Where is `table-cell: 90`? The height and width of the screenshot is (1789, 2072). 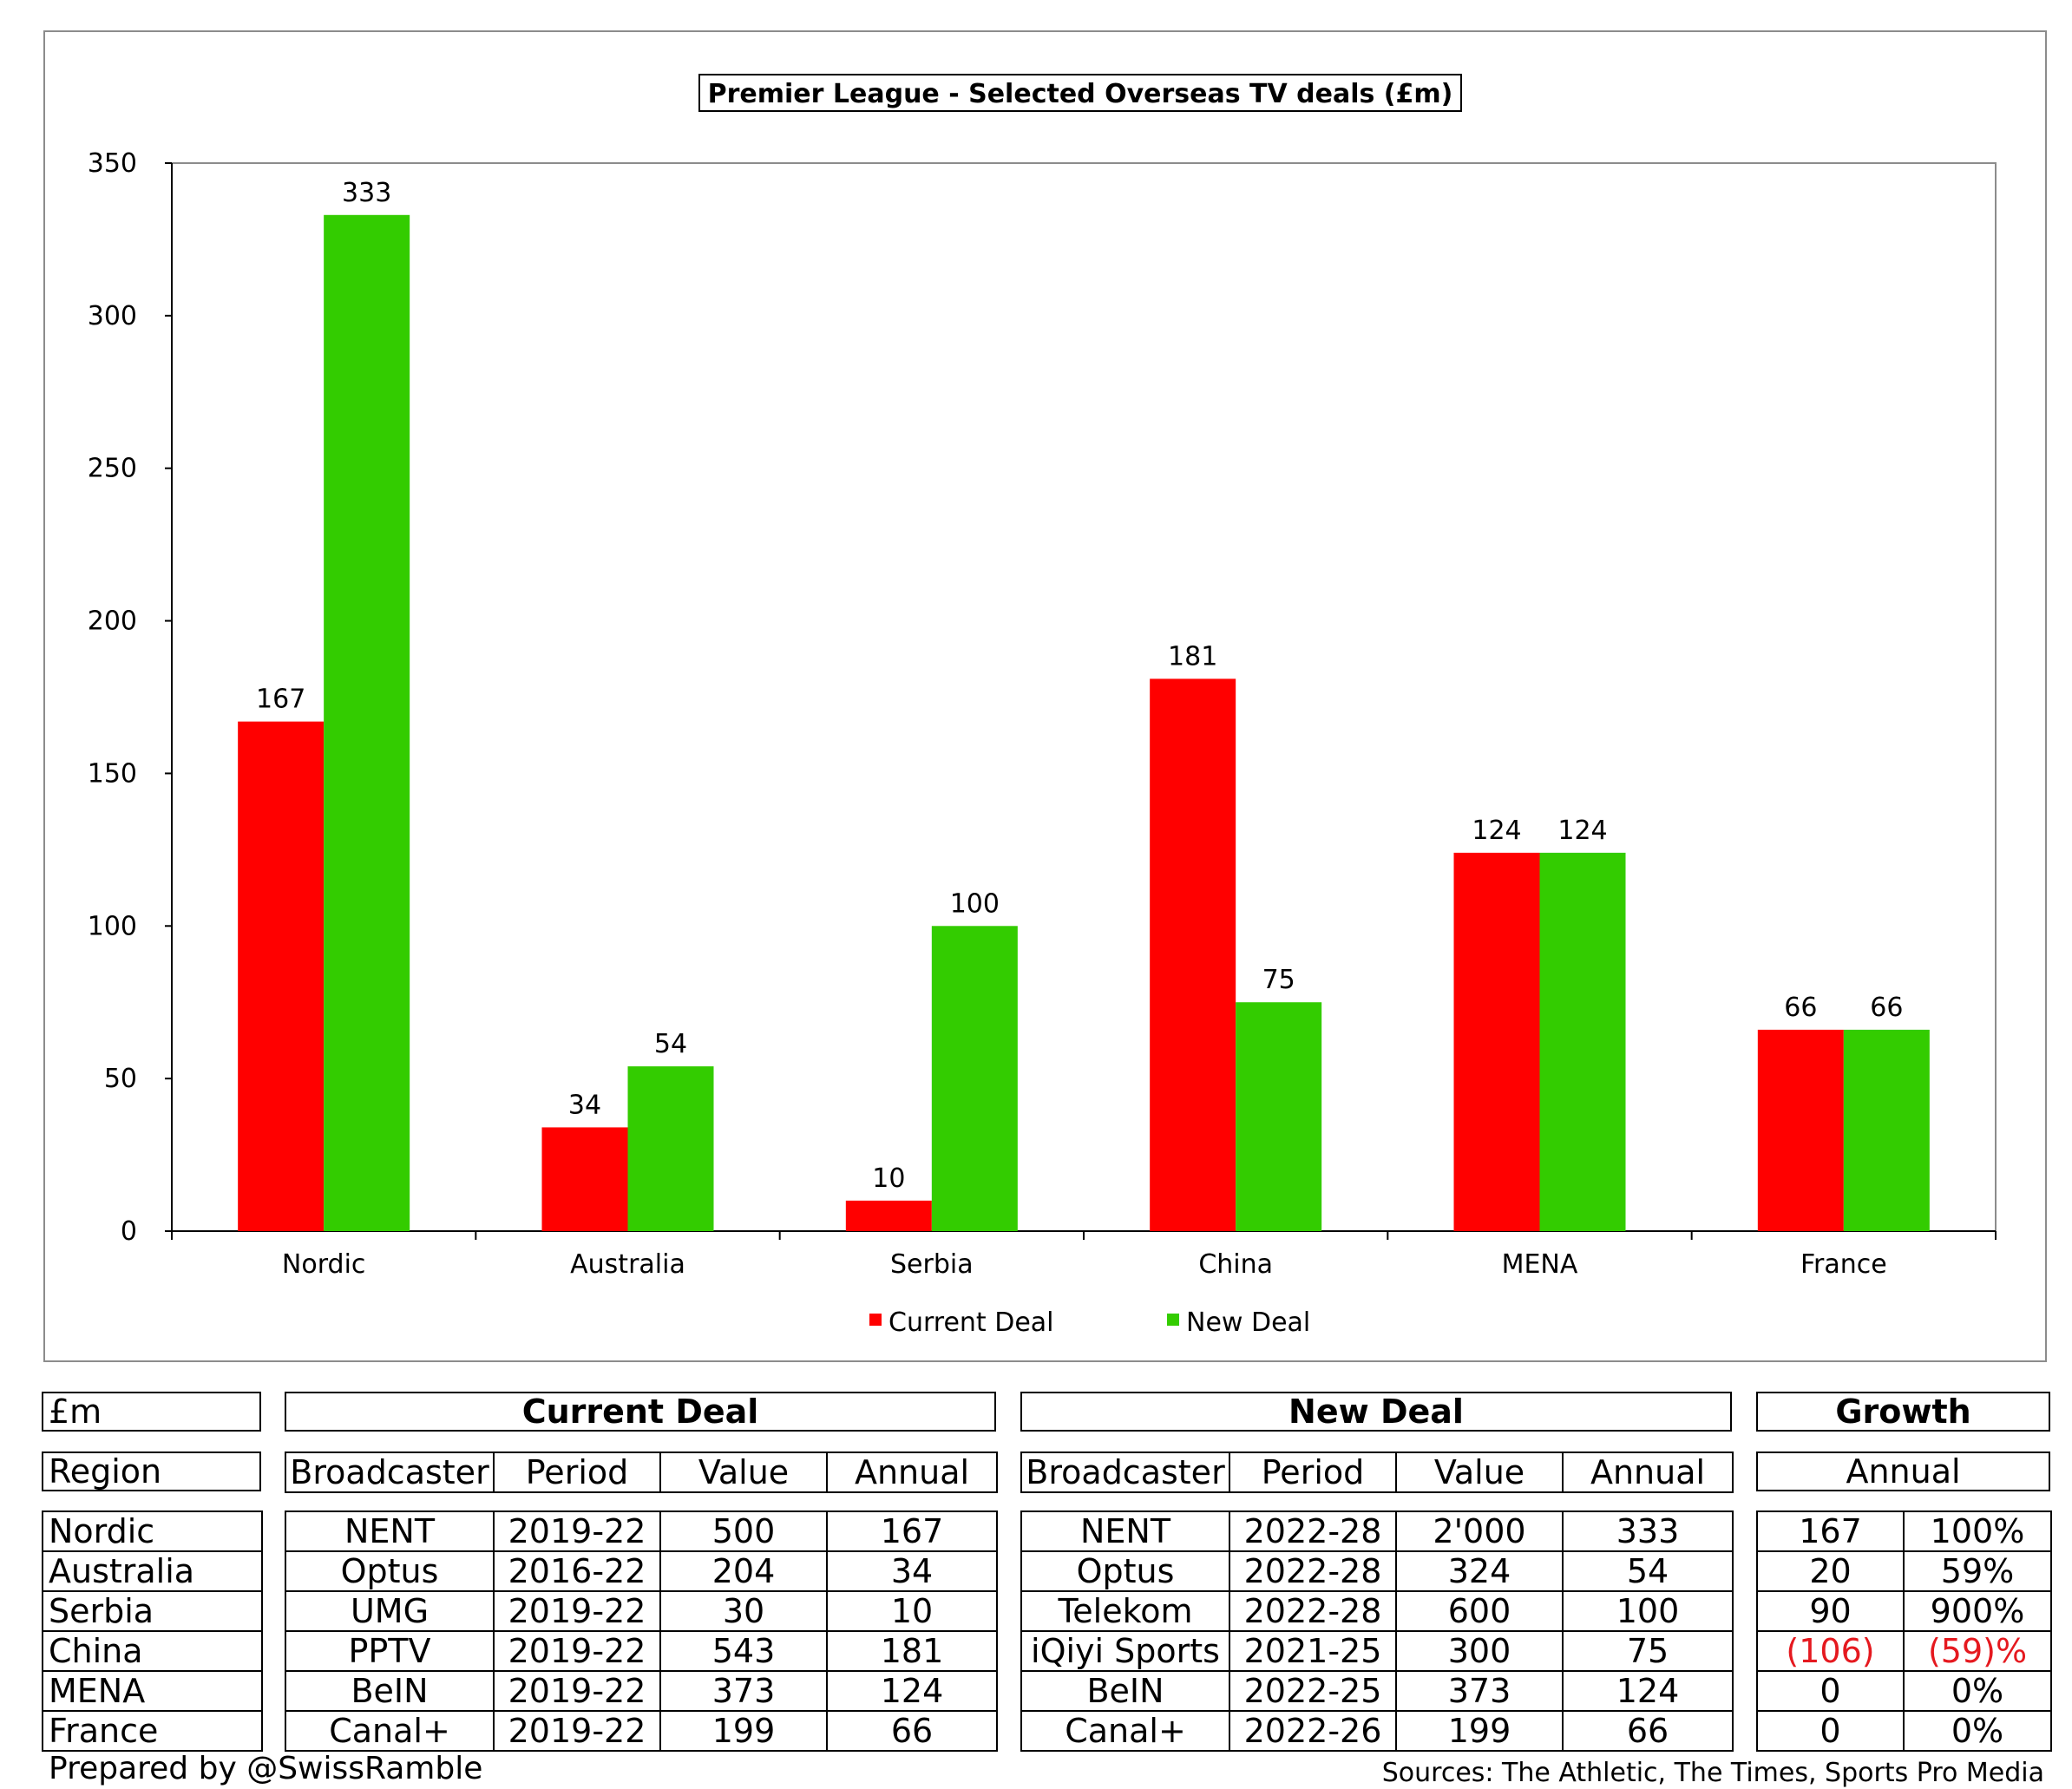
table-cell: 90 is located at coordinates (1831, 1611).